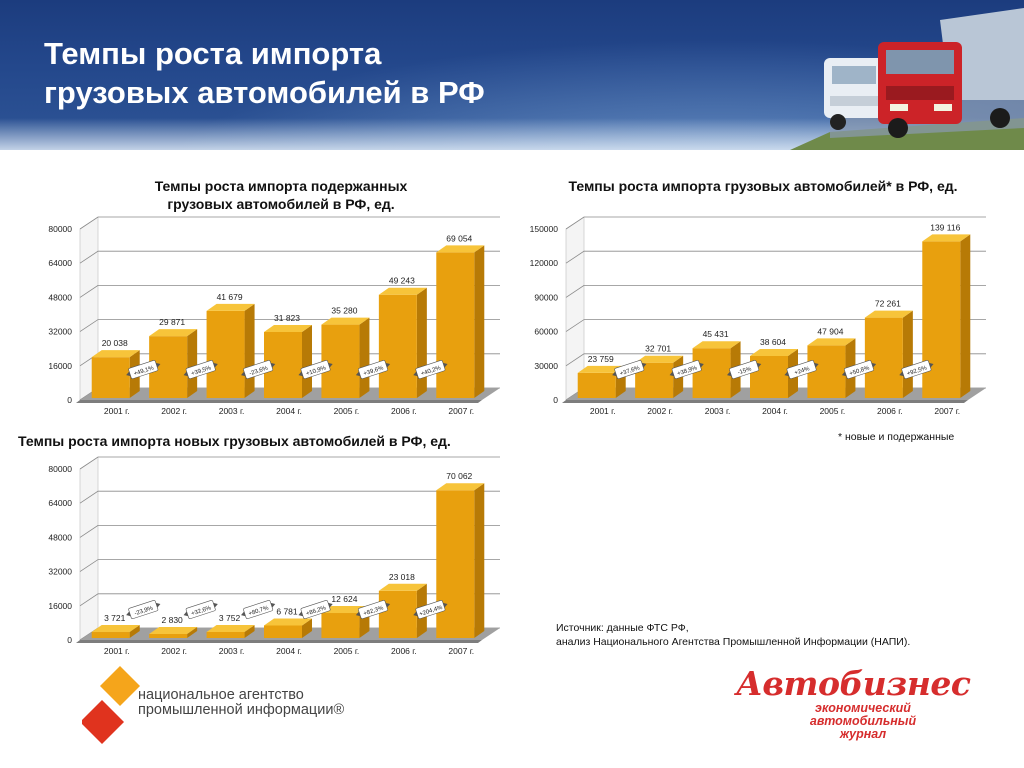 This screenshot has width=1024, height=768. I want to click on napi-logo, so click(111, 705).